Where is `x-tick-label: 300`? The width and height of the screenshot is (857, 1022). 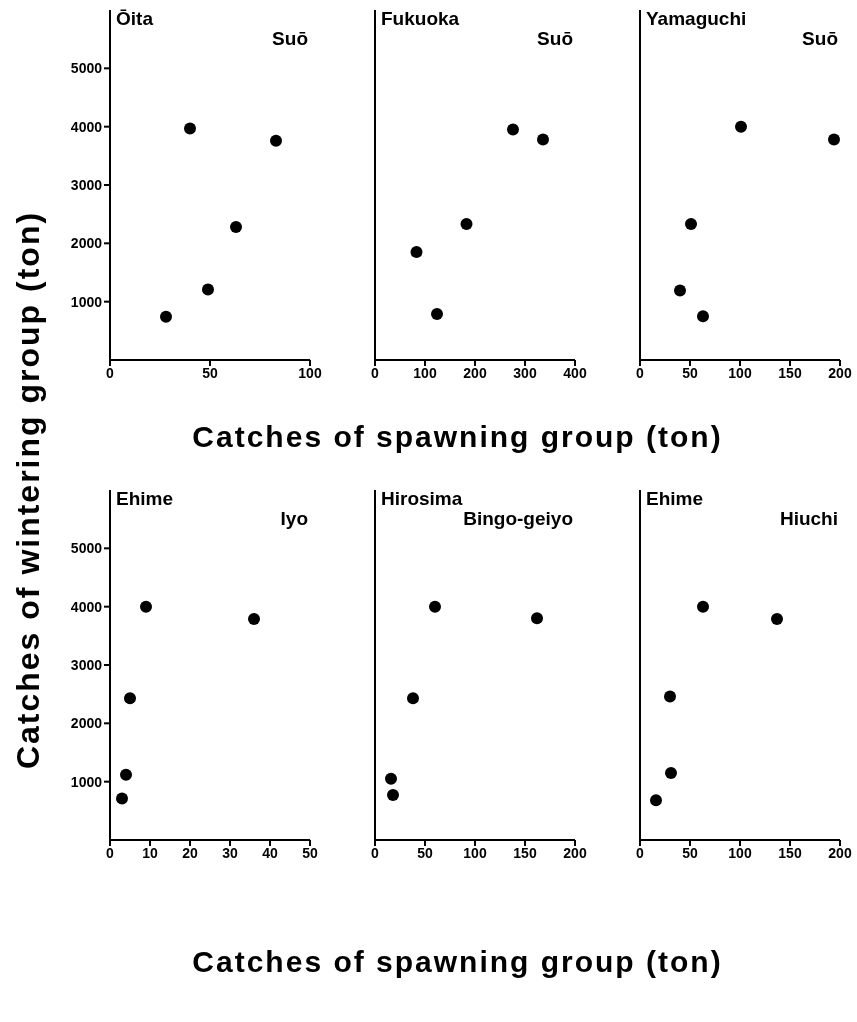 x-tick-label: 300 is located at coordinates (525, 372).